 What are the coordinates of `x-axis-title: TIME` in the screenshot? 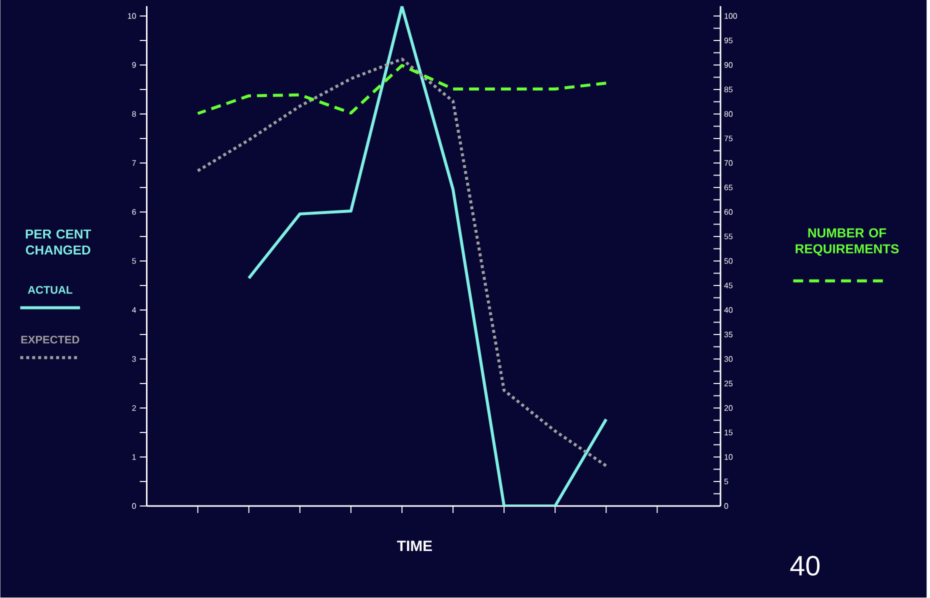 It's located at (414, 546).